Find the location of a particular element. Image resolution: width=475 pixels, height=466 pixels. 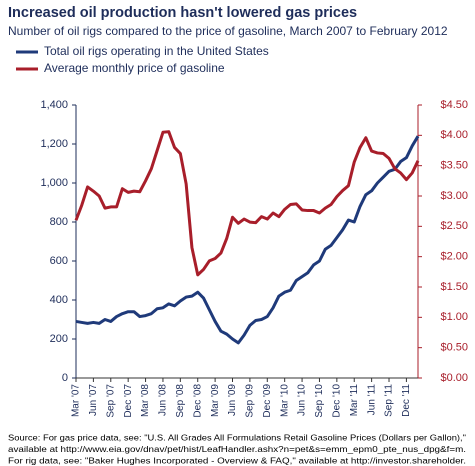

source-box is located at coordinates (237, 448).